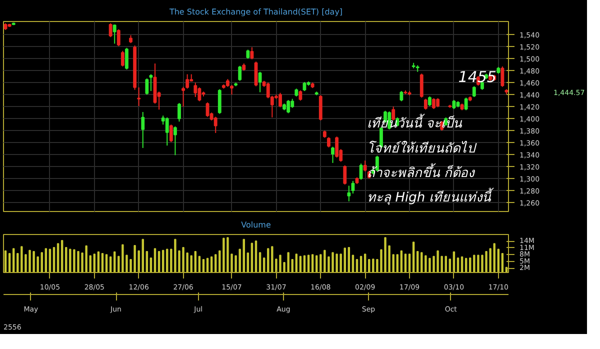 This screenshot has height=349, width=600. What do you see at coordinates (430, 197) in the screenshot?
I see `annotation: ทะลุ High เทียนแท่งนี้` at bounding box center [430, 197].